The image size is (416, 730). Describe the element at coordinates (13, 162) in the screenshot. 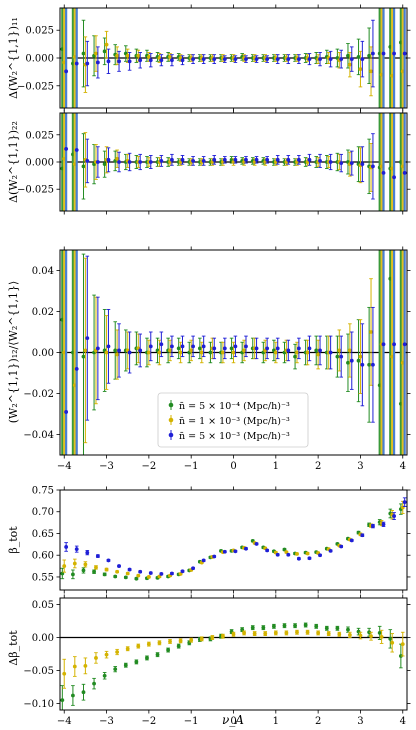

I see `panel-2-ylabel: Δ(W₂^{1,1})₂₂` at that location.